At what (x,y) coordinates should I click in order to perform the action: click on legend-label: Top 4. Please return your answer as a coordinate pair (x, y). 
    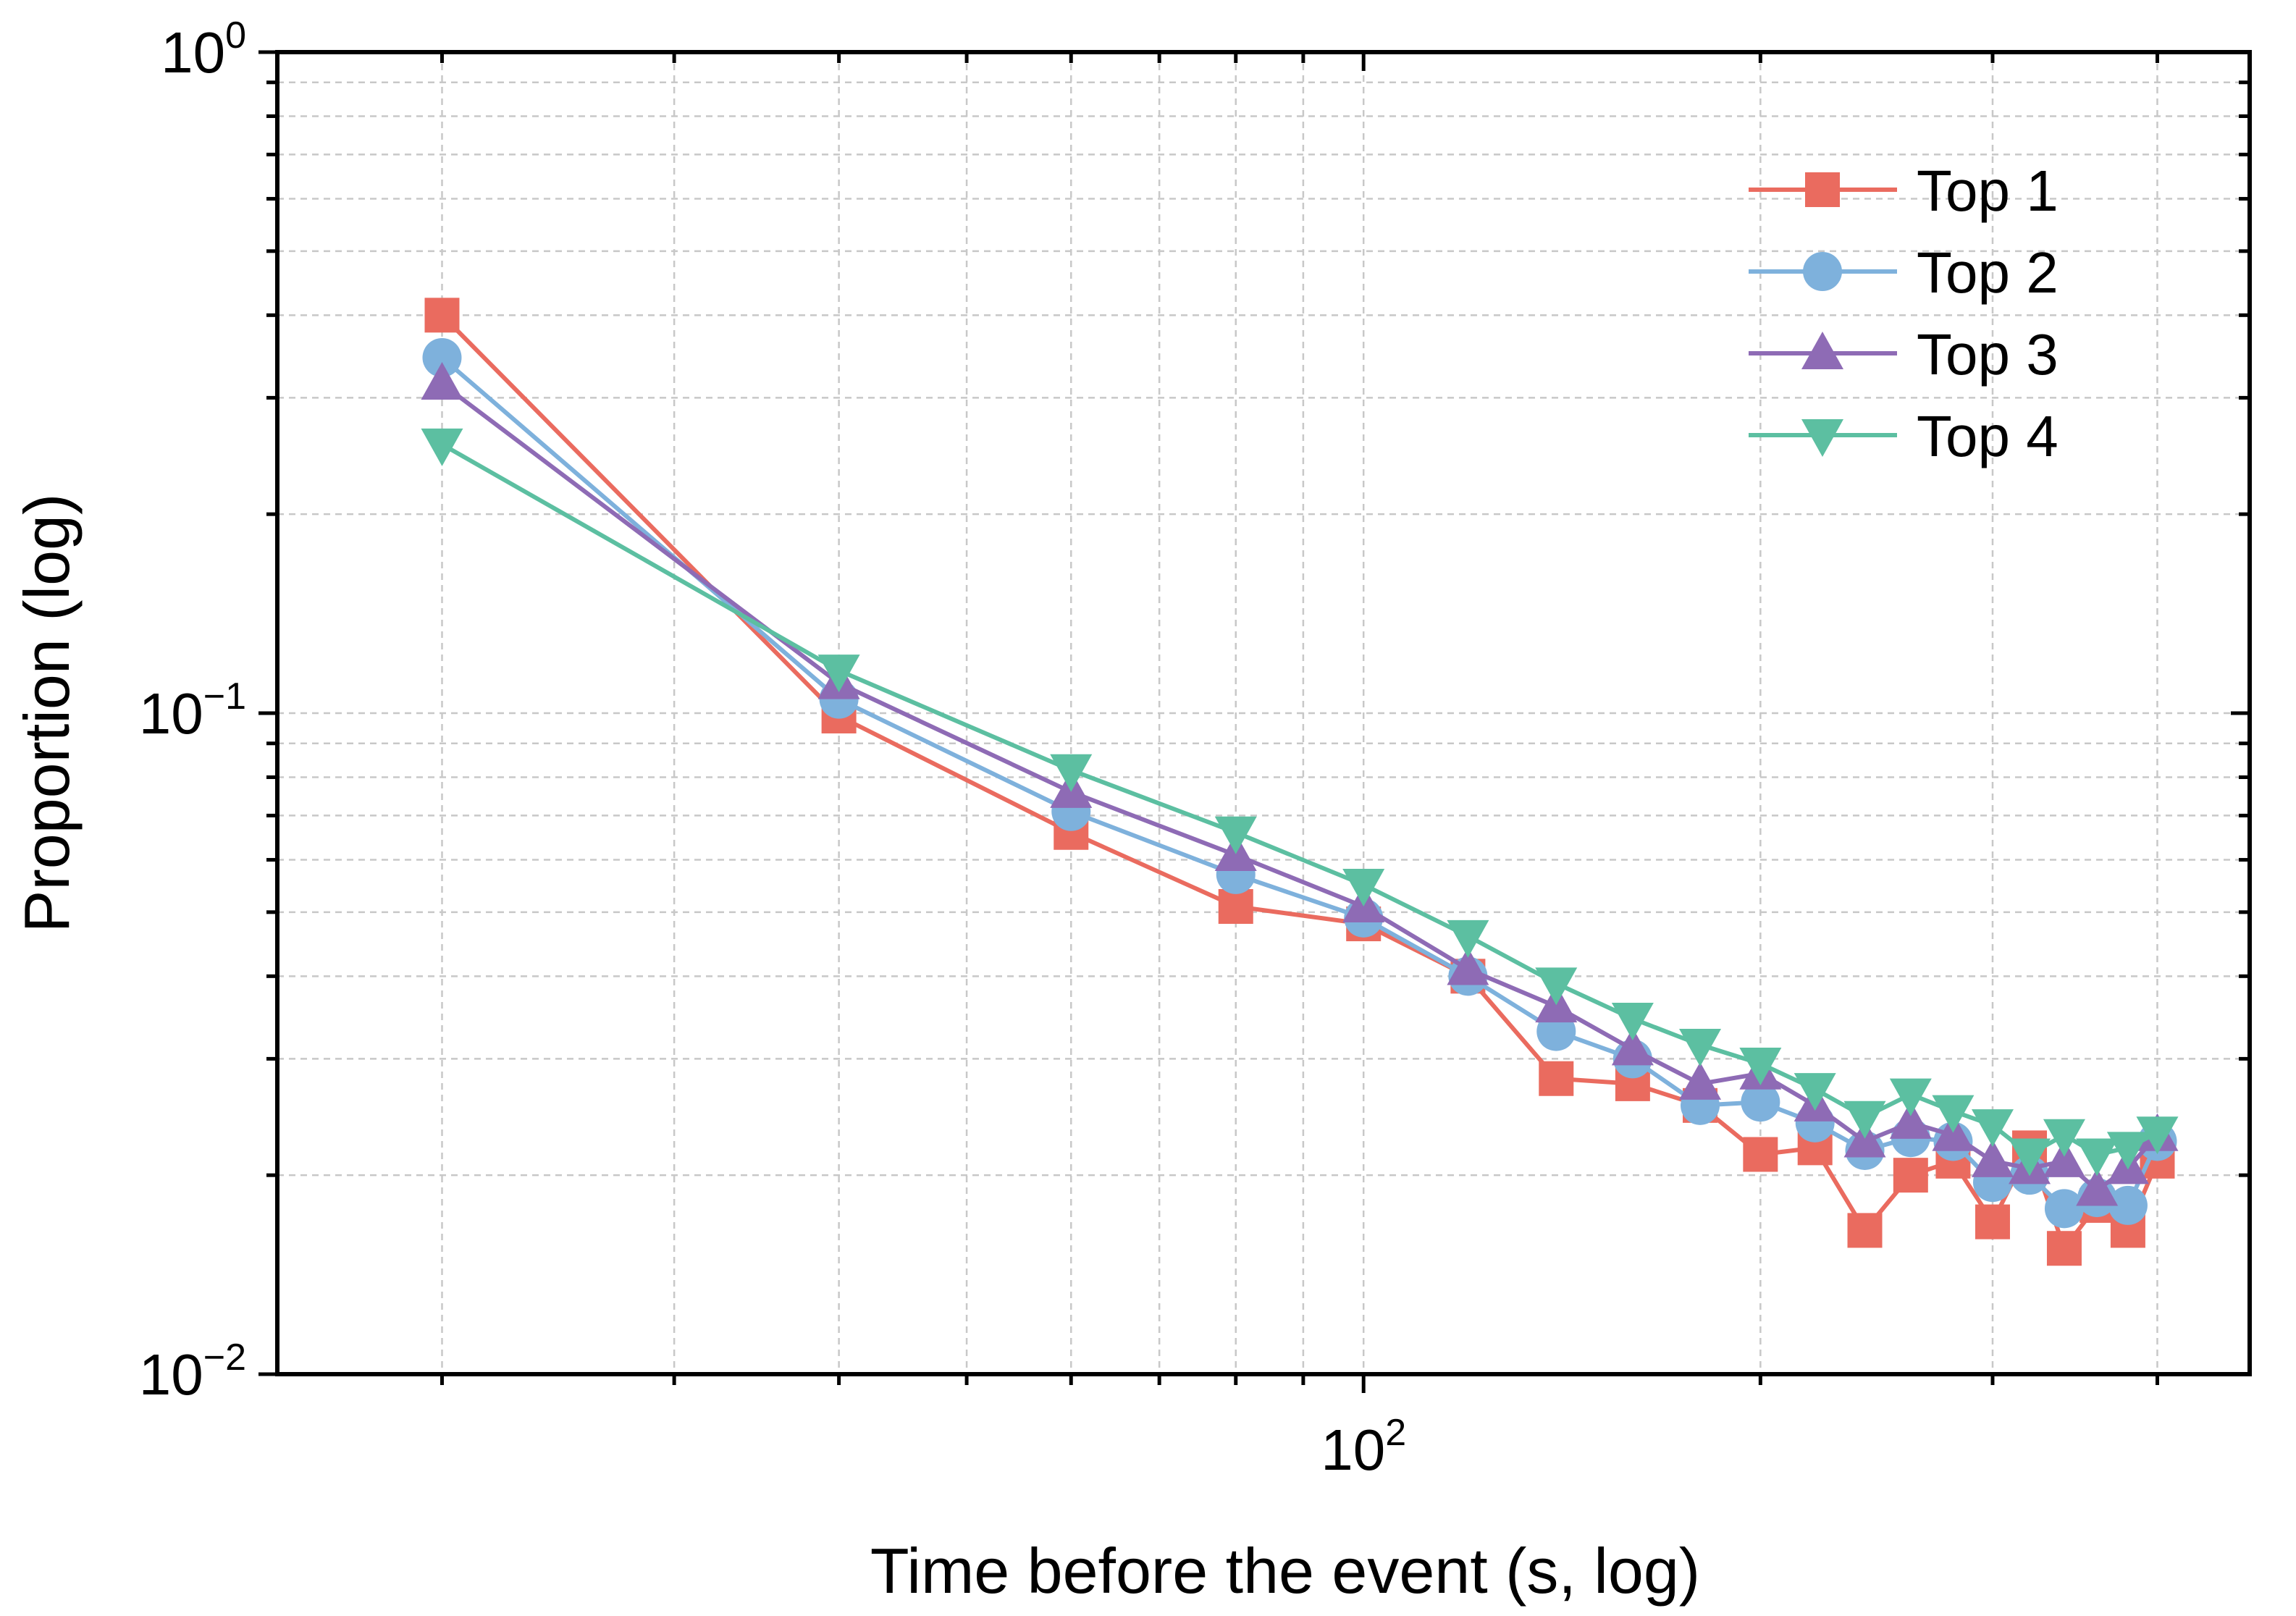
    Looking at the image, I should click on (1988, 436).